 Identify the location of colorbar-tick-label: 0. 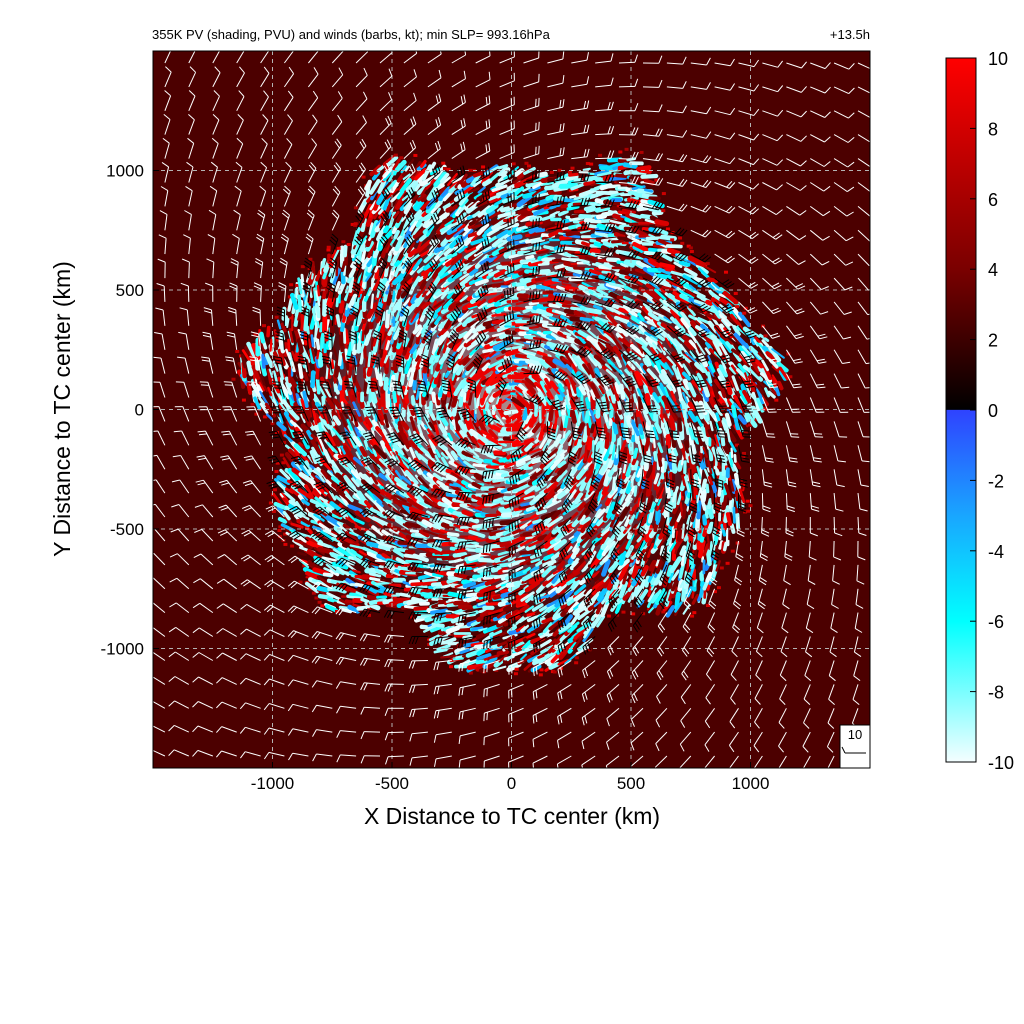
(993, 411).